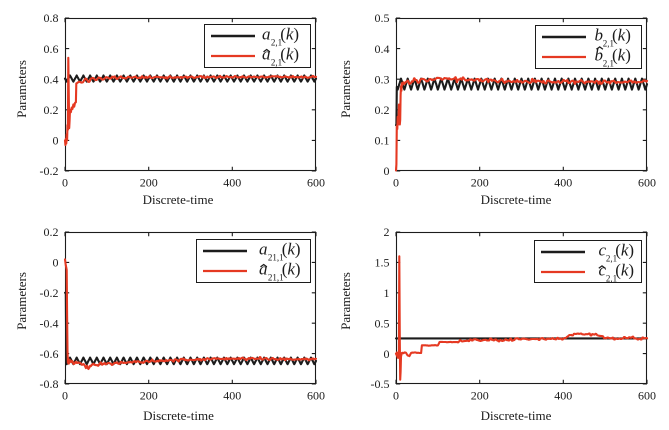 Image resolution: width=669 pixels, height=430 pixels. I want to click on svg-text: 0.3, so click(382, 79).